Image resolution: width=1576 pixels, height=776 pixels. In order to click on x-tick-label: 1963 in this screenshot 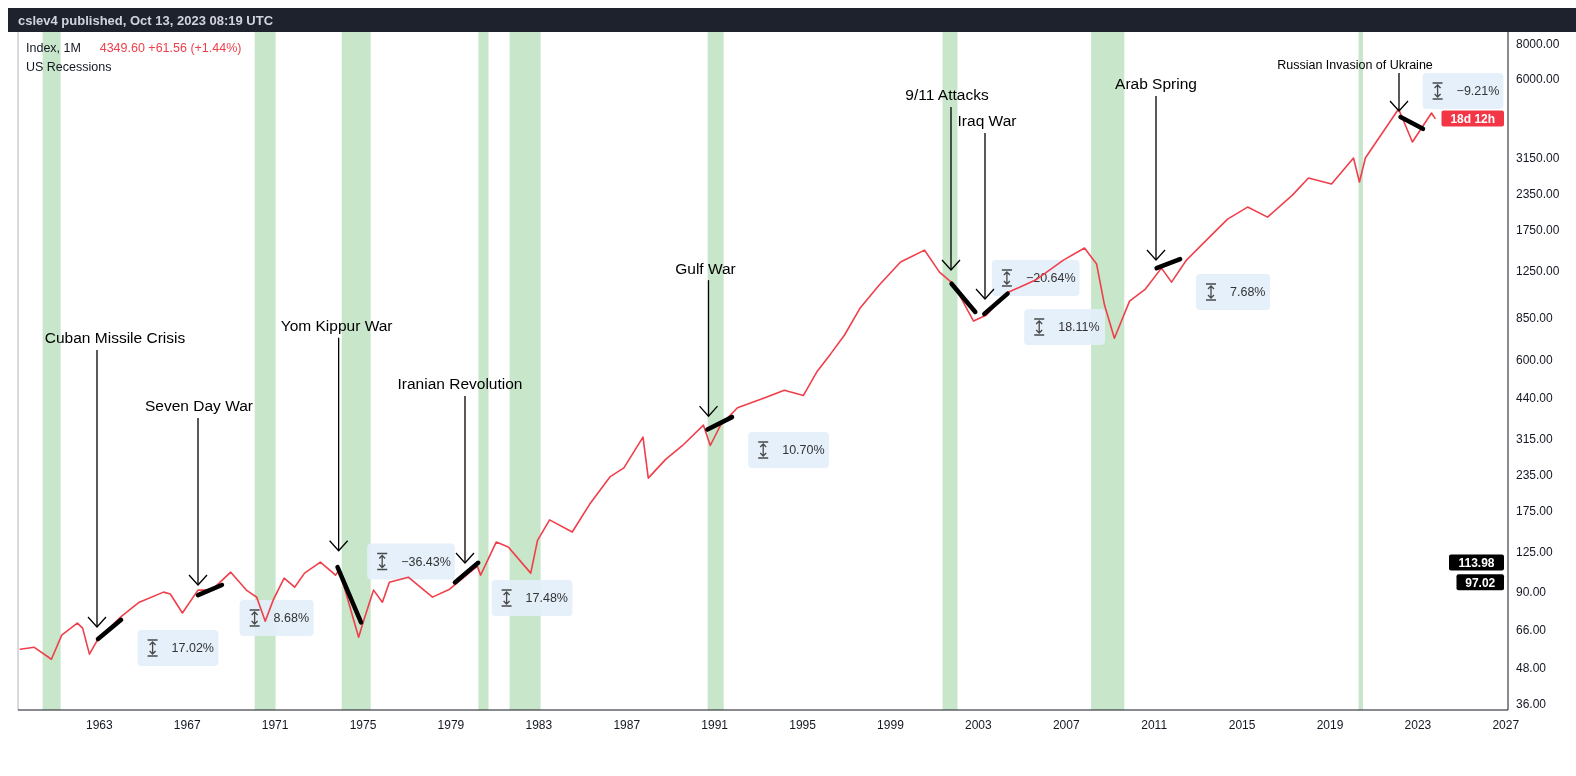, I will do `click(99, 725)`.